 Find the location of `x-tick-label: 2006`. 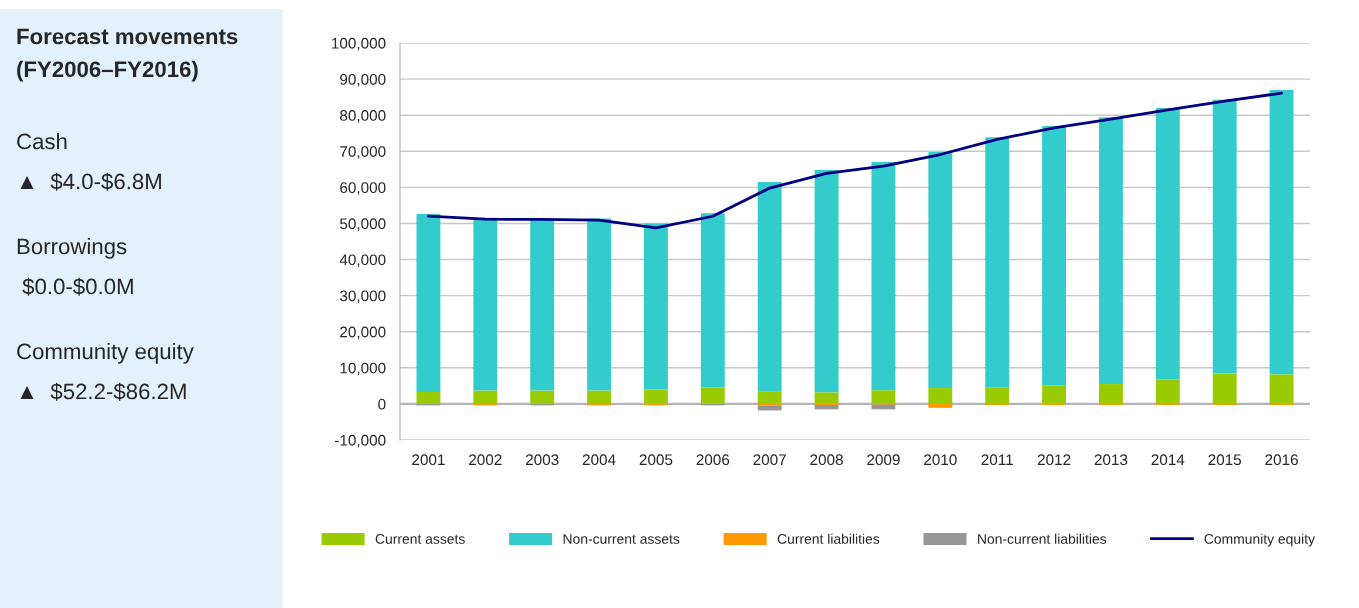

x-tick-label: 2006 is located at coordinates (713, 460).